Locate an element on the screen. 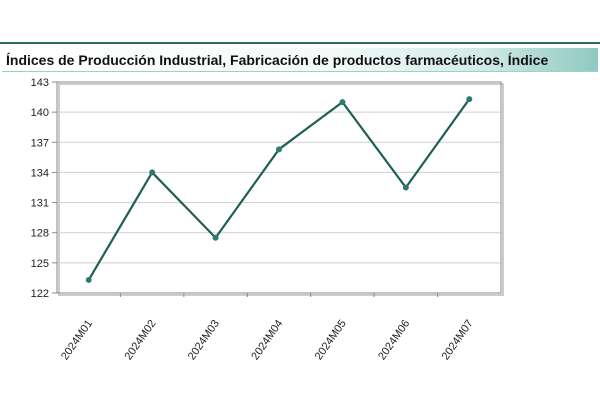 The height and width of the screenshot is (400, 600). x-tick-label: 2024M02 is located at coordinates (140, 340).